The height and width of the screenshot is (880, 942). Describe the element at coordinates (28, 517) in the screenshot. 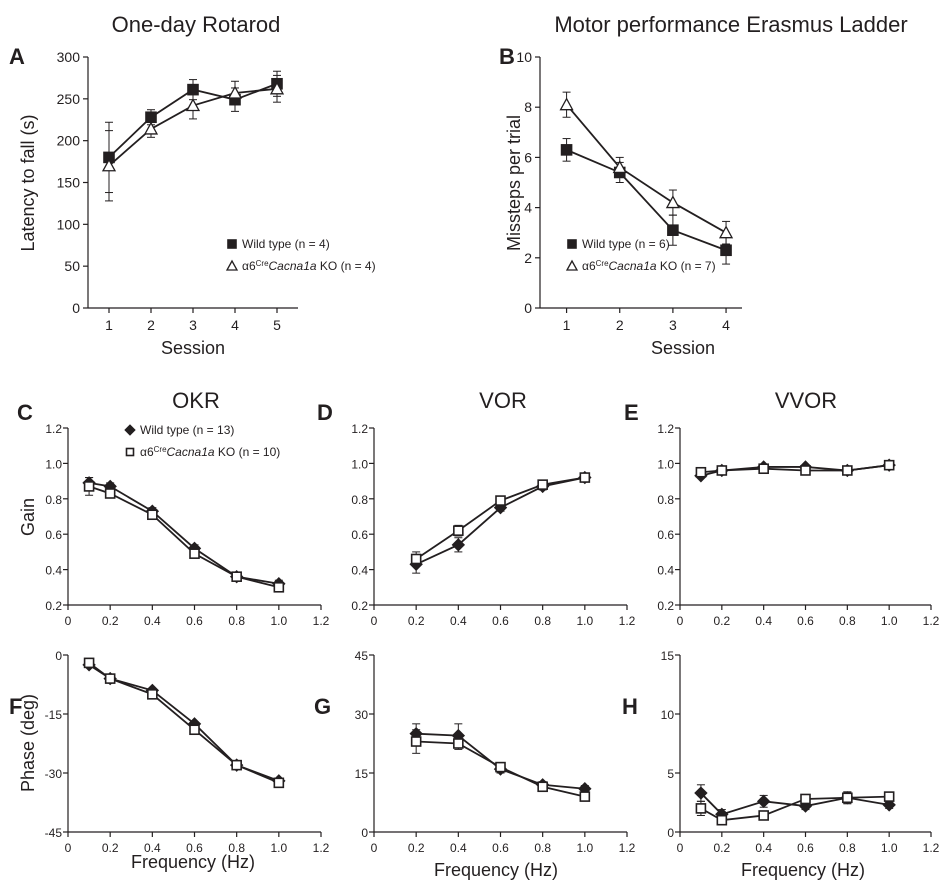

I see `y-axis-label: Gain` at that location.